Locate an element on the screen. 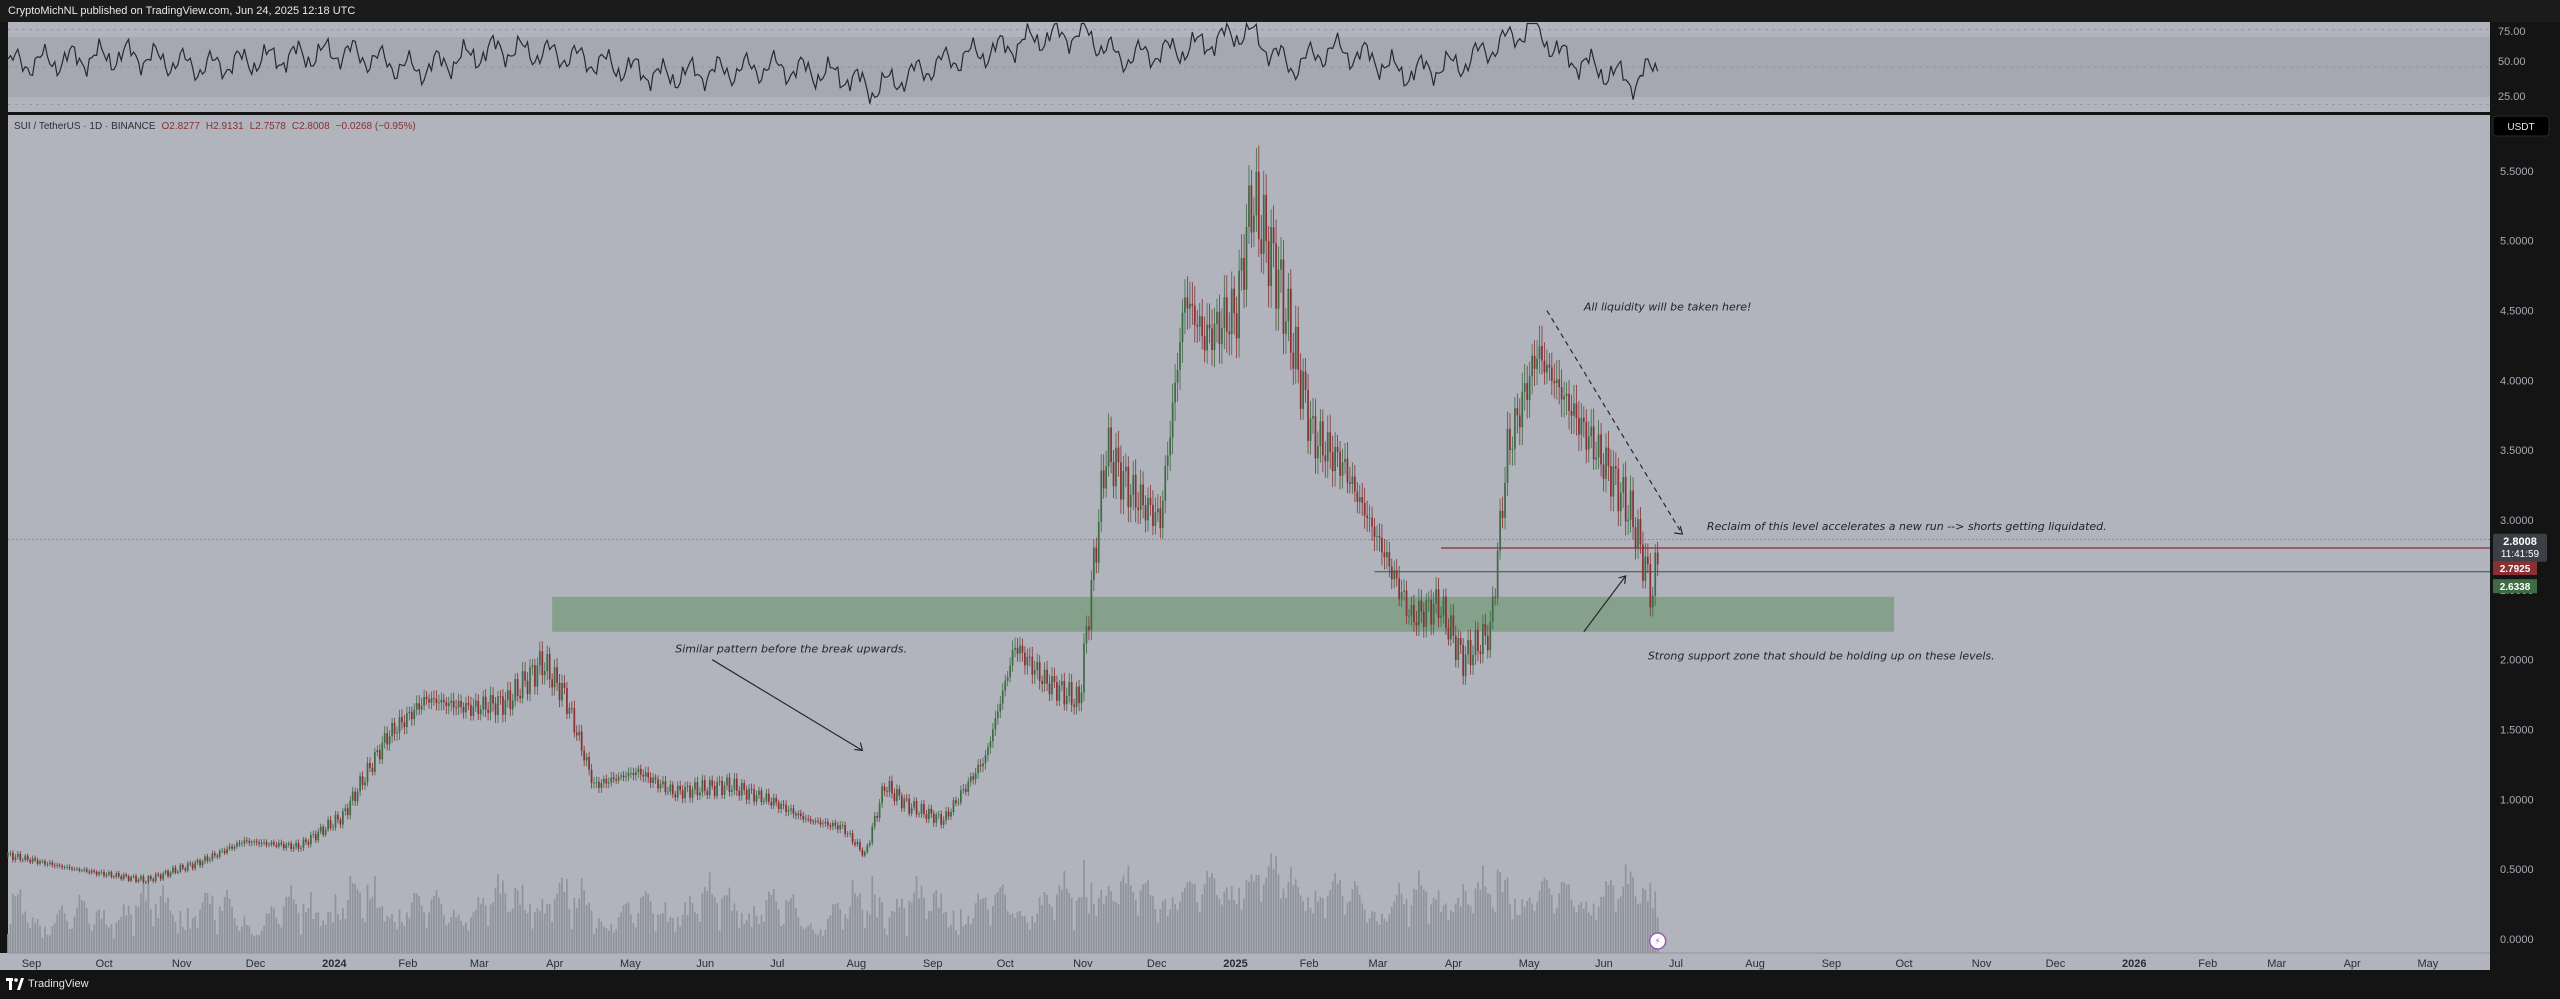 This screenshot has height=999, width=2560. time-tick-label: May is located at coordinates (2427, 964).